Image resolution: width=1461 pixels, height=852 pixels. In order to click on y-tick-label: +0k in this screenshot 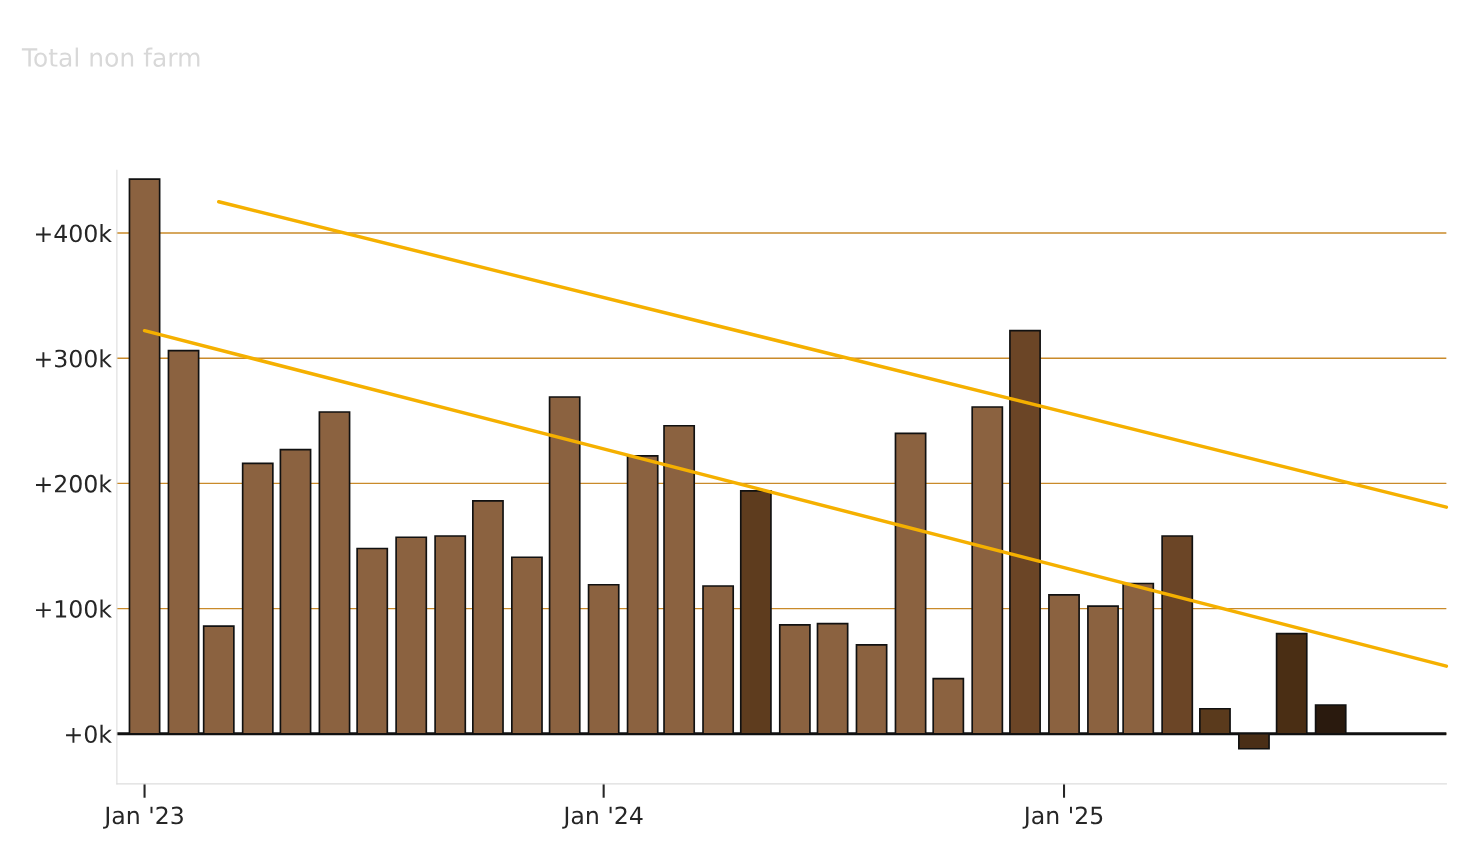, I will do `click(89, 734)`.